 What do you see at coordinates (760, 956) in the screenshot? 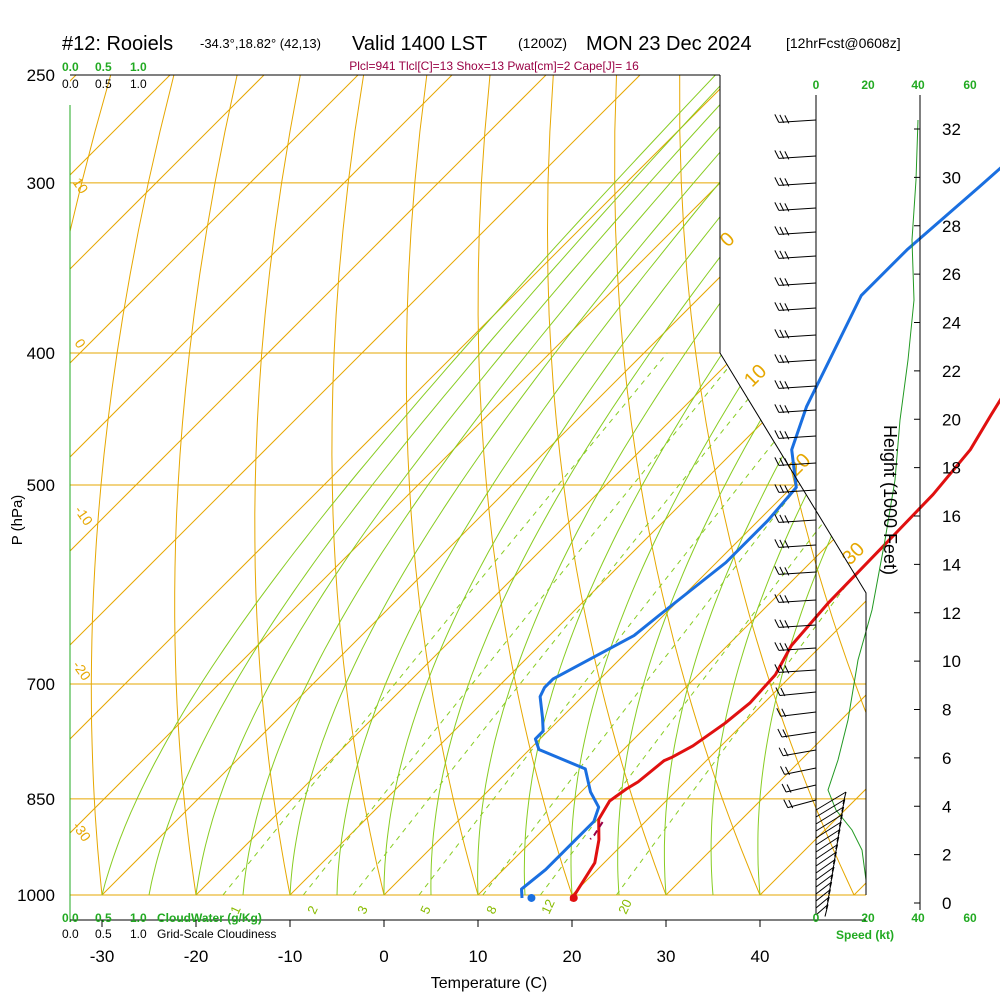
I see `temp-tick-label: 40` at bounding box center [760, 956].